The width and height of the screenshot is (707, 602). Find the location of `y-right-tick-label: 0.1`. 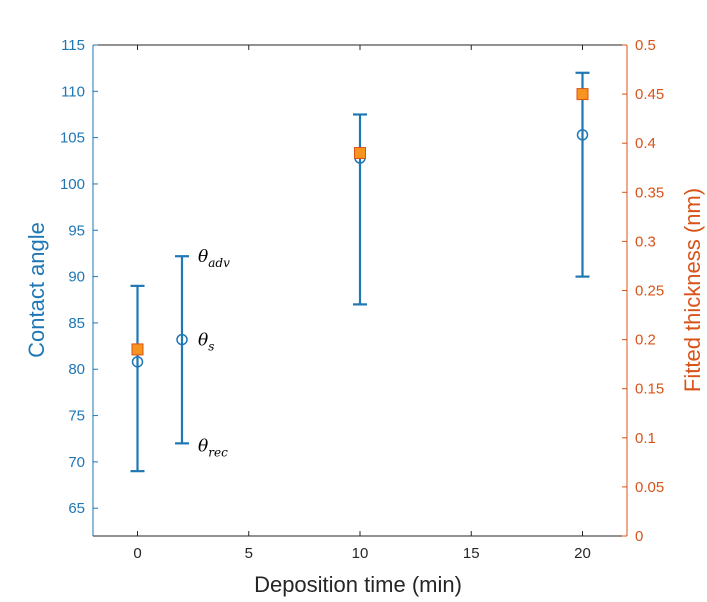

y-right-tick-label: 0.1 is located at coordinates (645, 438).